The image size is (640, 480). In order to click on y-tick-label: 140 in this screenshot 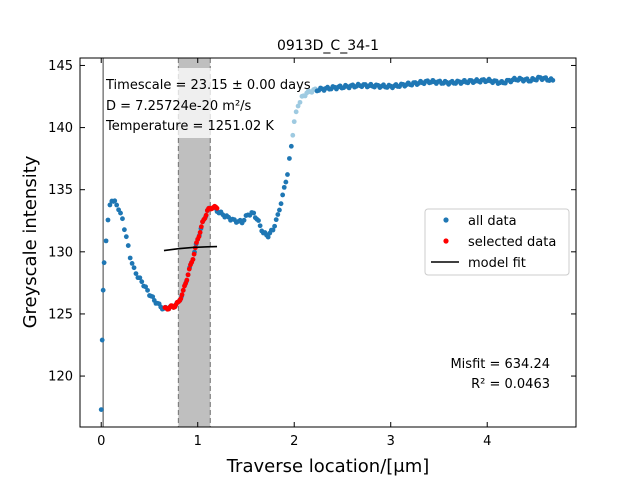, I will do `click(60, 128)`.